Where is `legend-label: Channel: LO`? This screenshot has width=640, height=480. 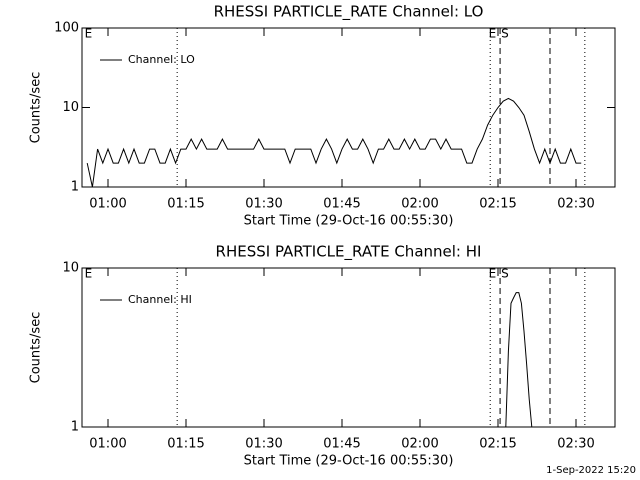
legend-label: Channel: LO is located at coordinates (161, 59).